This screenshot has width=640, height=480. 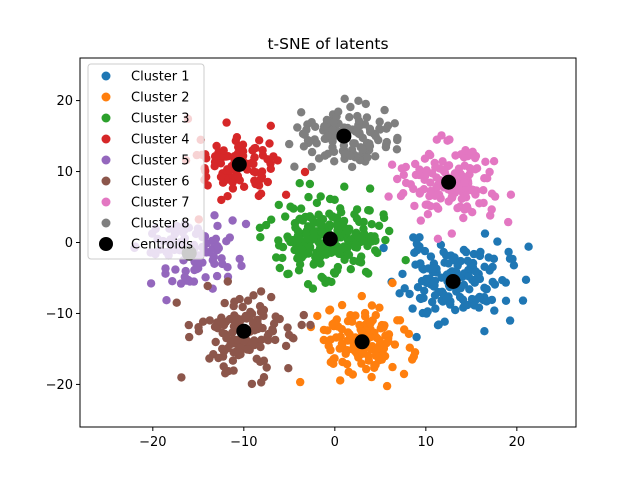 I want to click on legend-label: Cluster 1, so click(x=160, y=77).